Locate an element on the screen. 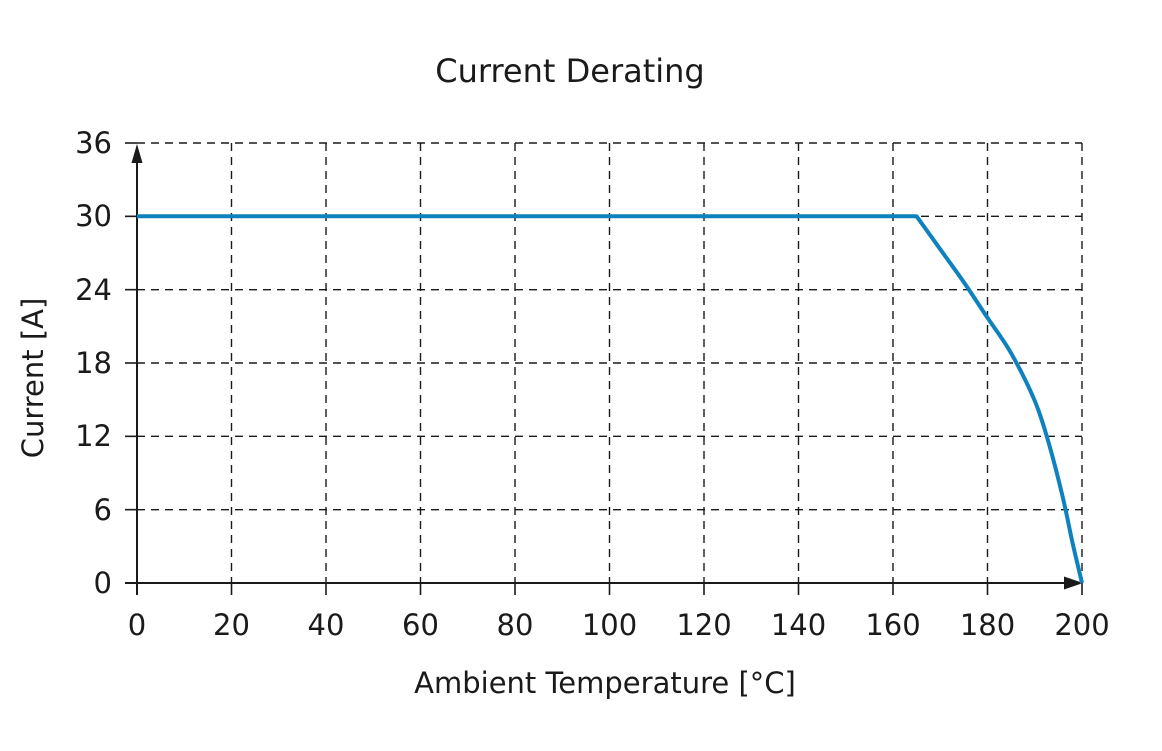  x-tick-label: 120 is located at coordinates (704, 625).